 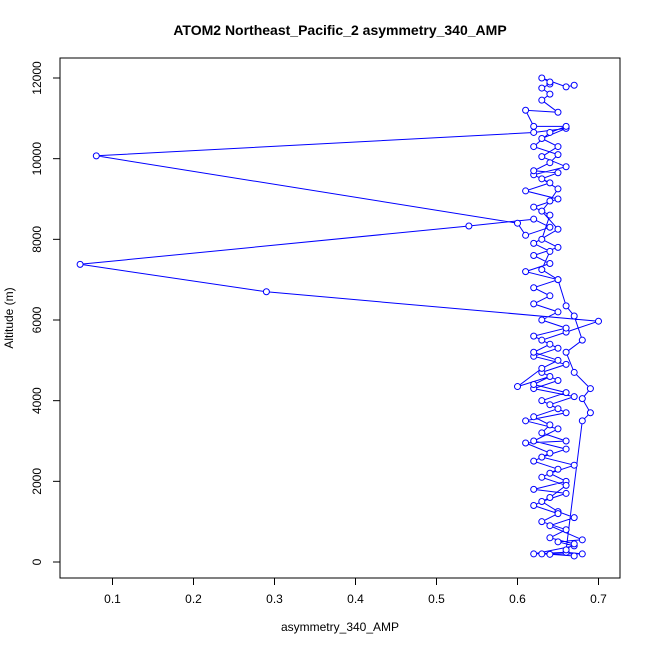 What do you see at coordinates (37, 400) in the screenshot?
I see `y-tick-label: 4000` at bounding box center [37, 400].